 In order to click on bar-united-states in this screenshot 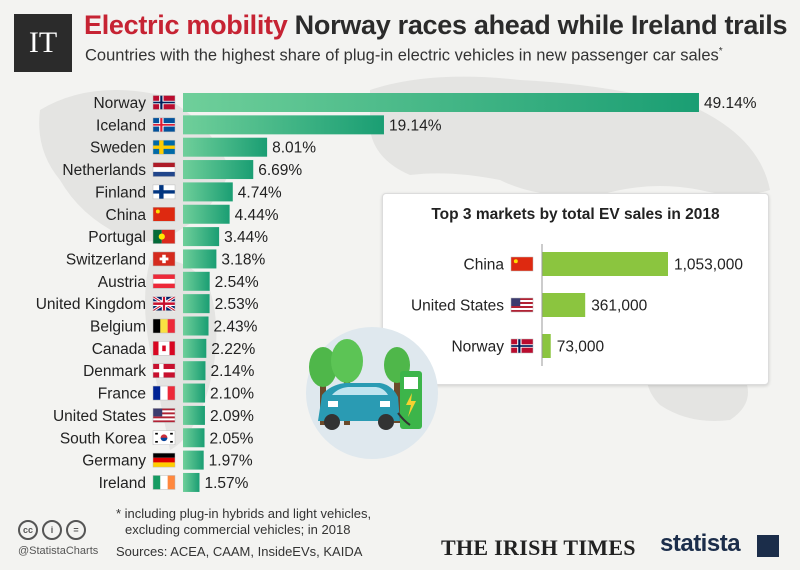, I will do `click(194, 415)`.